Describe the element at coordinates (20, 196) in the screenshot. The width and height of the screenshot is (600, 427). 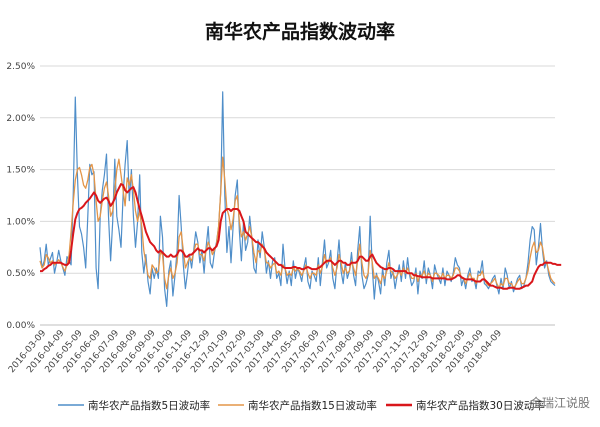
I see `y-axis-ticks: 0.00% 0.50% 1.00% 1.50% 2.00% 2.50%` at that location.